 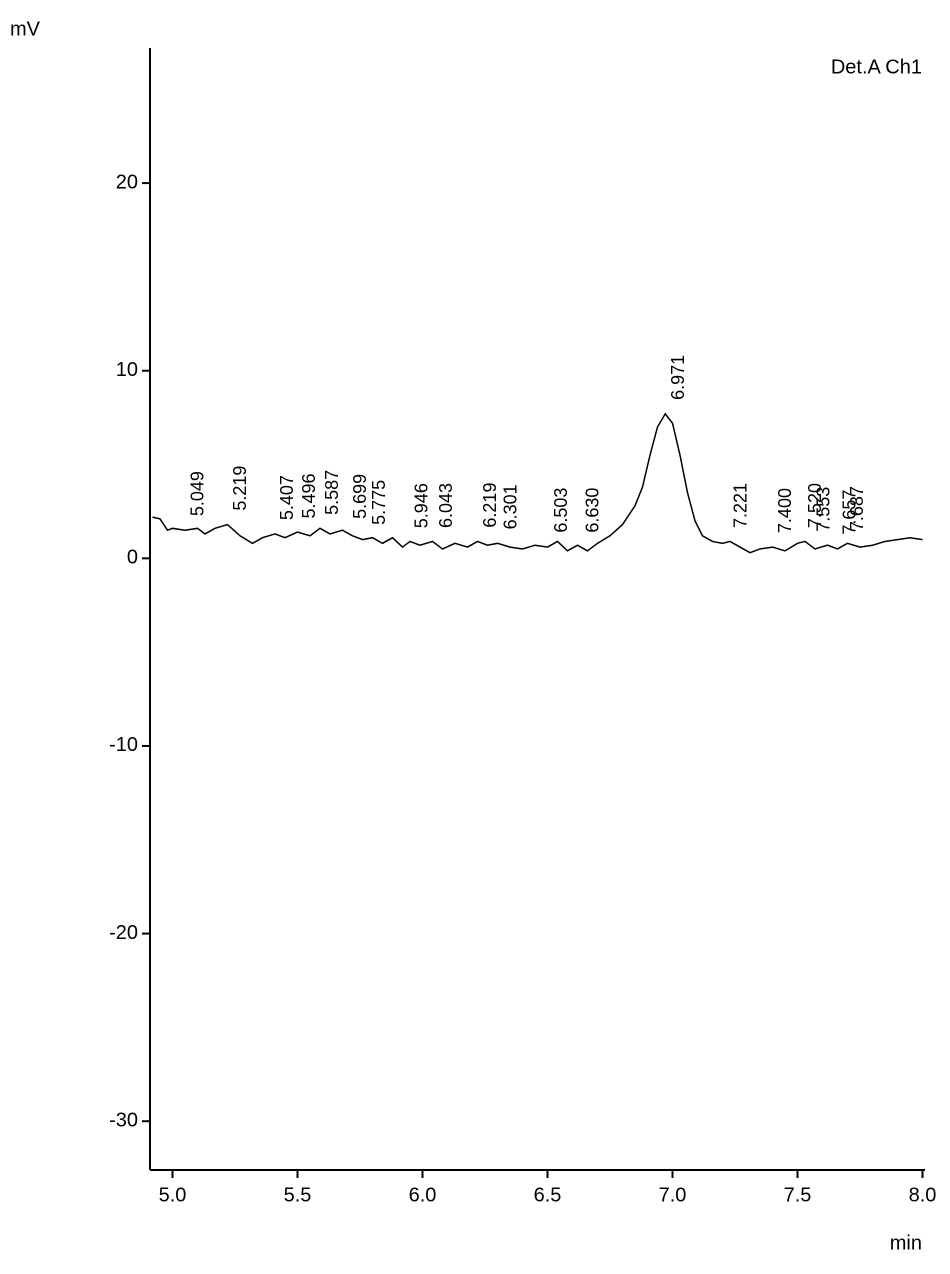 I want to click on peak-label: 6.971, so click(x=678, y=377).